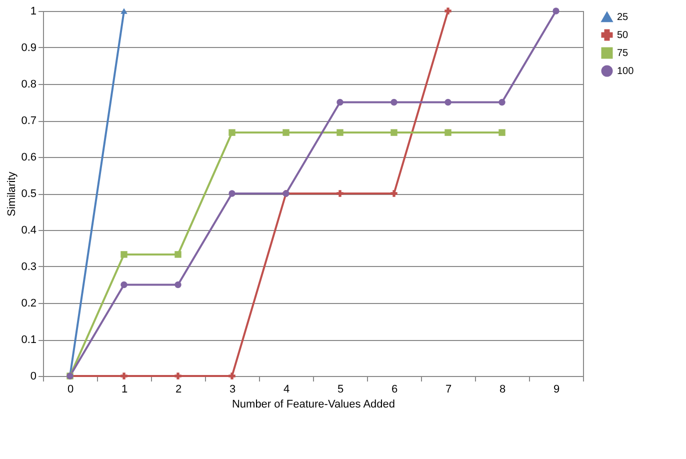 Image resolution: width=686 pixels, height=459 pixels. What do you see at coordinates (623, 35) in the screenshot?
I see `legend-label: 50` at bounding box center [623, 35].